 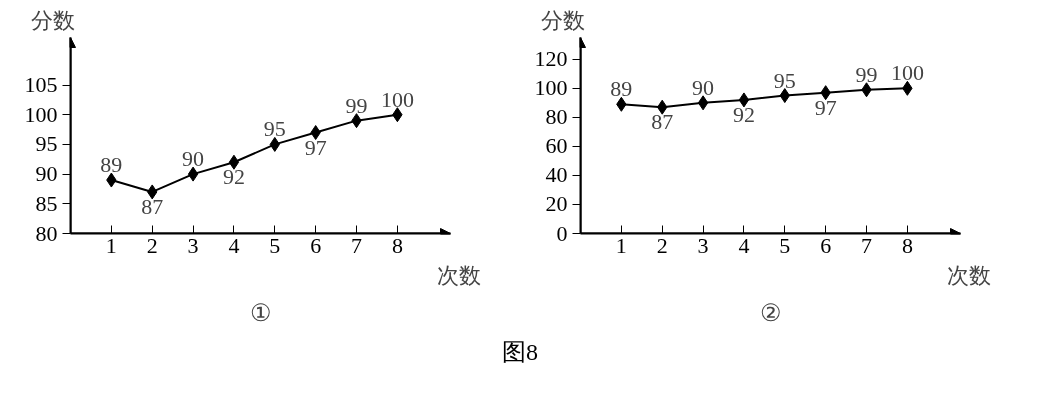 I want to click on y-tick-label: 120, so click(x=551, y=59).